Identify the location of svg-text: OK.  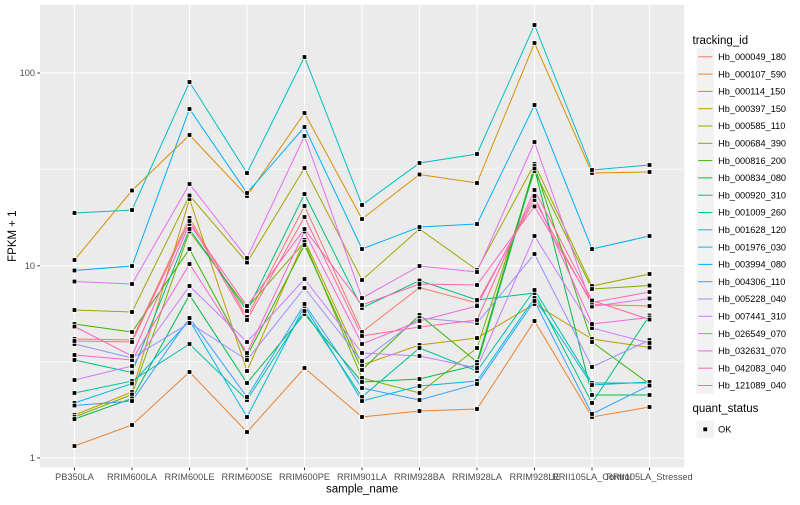
(725, 430).